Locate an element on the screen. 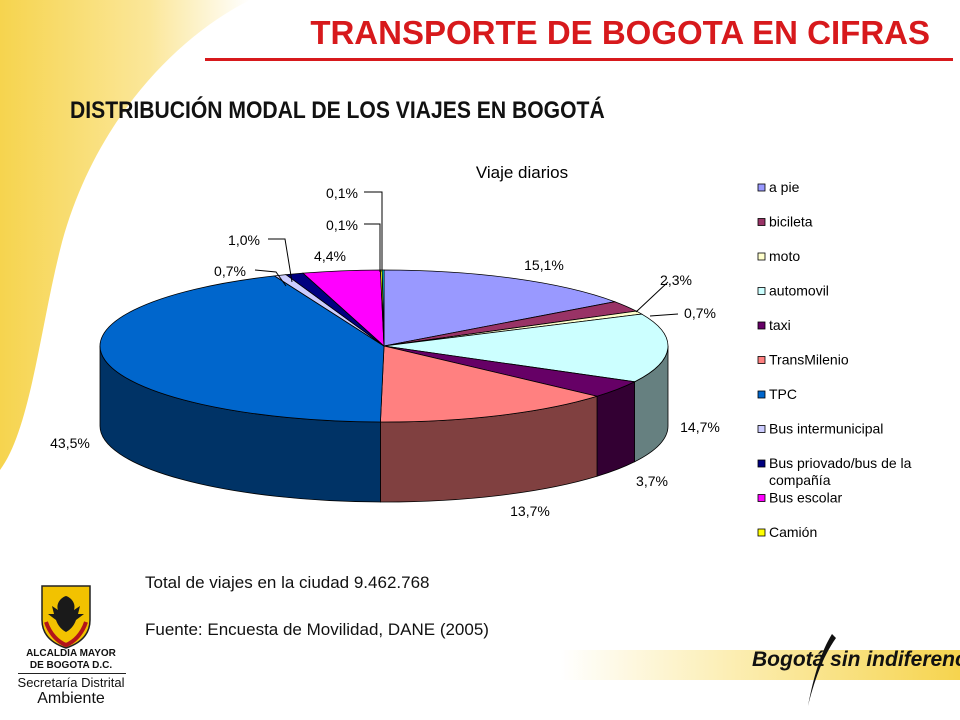 This screenshot has width=960, height=720. total-trips-note: Total de viajes en la ciudad 9.462.768 is located at coordinates (287, 582).